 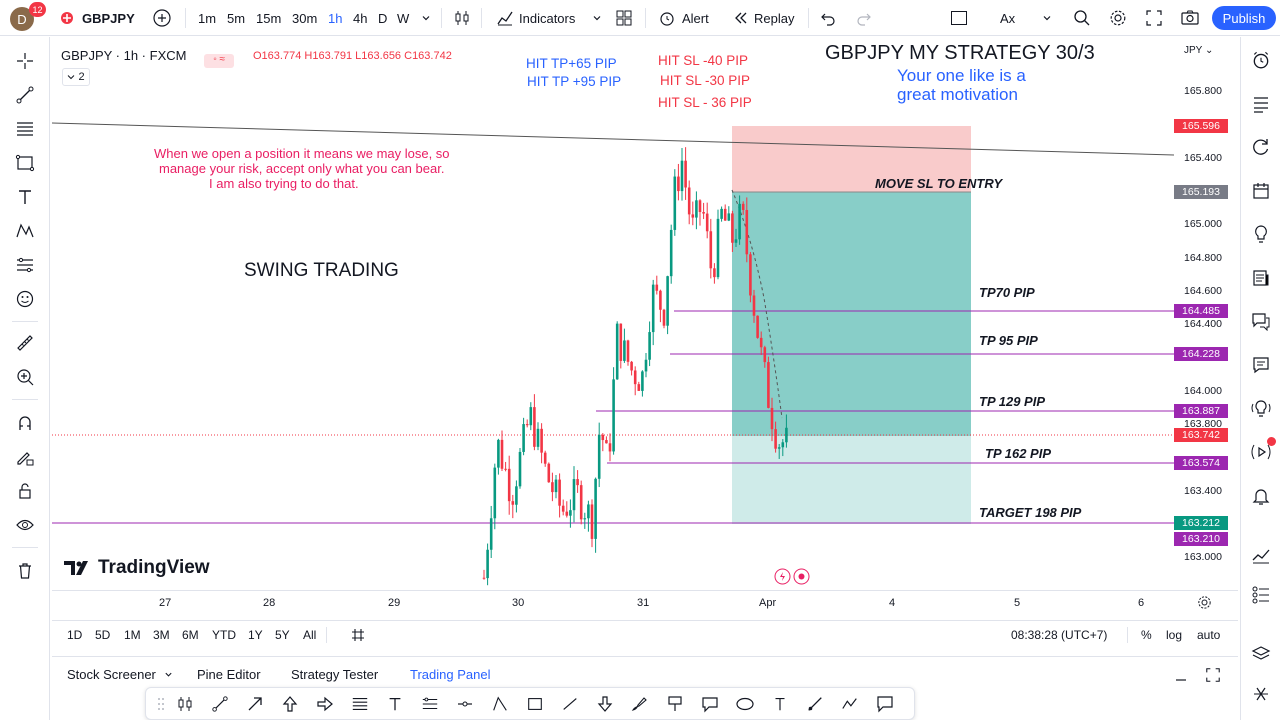 What do you see at coordinates (465, 704) in the screenshot?
I see `horizontal-line-button` at bounding box center [465, 704].